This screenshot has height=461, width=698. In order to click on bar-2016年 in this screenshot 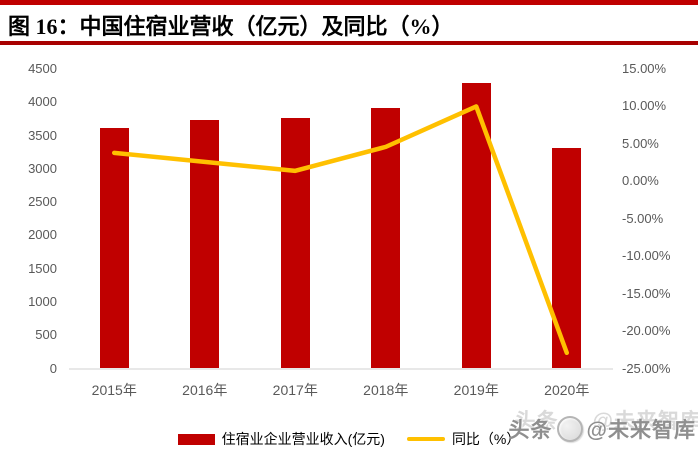, I will do `click(205, 244)`.